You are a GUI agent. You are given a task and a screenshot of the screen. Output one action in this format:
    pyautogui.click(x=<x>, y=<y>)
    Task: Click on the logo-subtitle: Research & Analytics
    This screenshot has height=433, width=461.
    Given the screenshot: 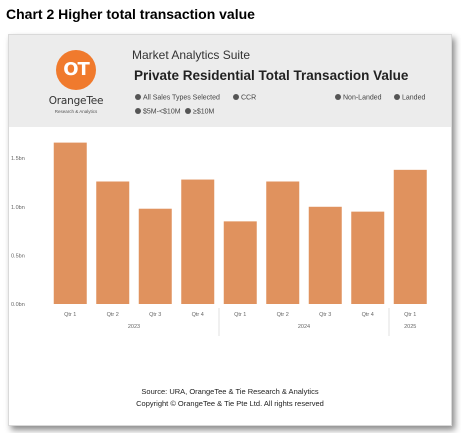 What is the action you would take?
    pyautogui.click(x=76, y=111)
    